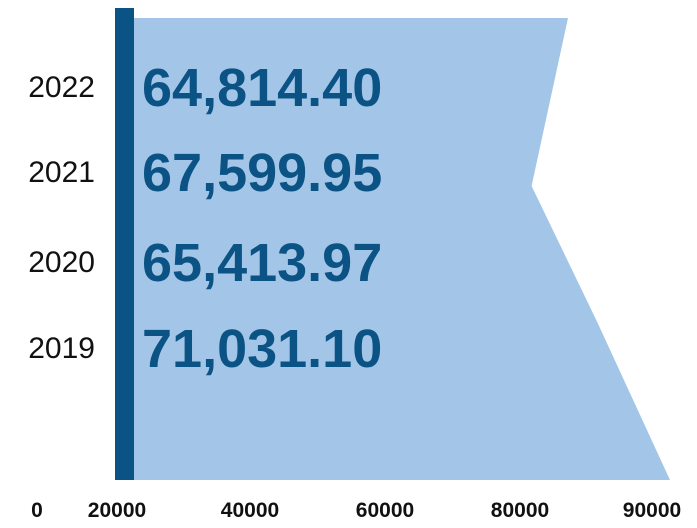 The height and width of the screenshot is (528, 697). What do you see at coordinates (250, 510) in the screenshot?
I see `x-tick-label: 40000` at bounding box center [250, 510].